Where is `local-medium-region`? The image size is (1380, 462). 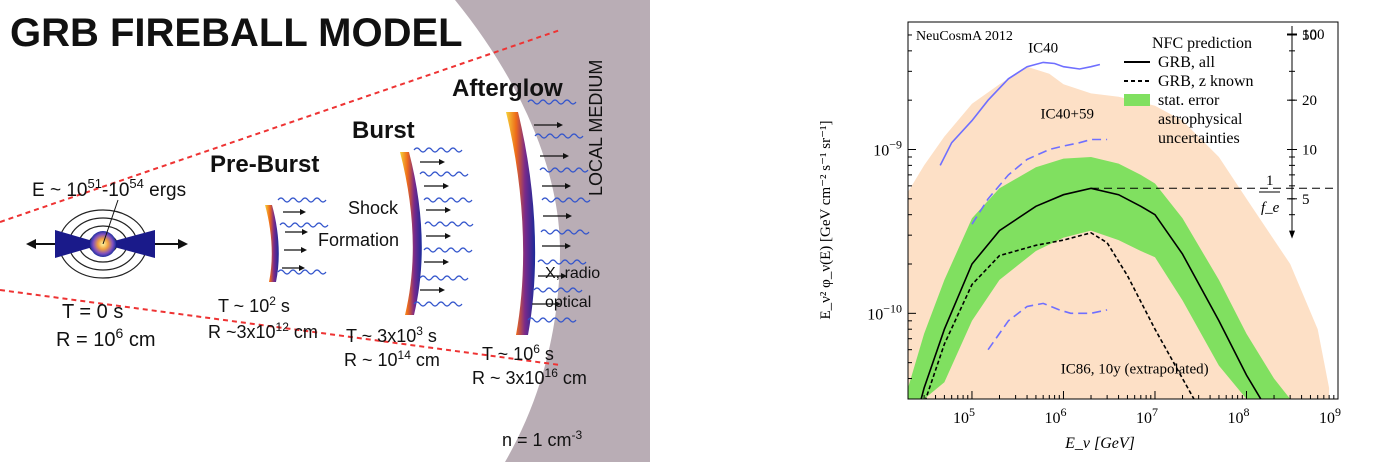 local-medium-region is located at coordinates (552, 231).